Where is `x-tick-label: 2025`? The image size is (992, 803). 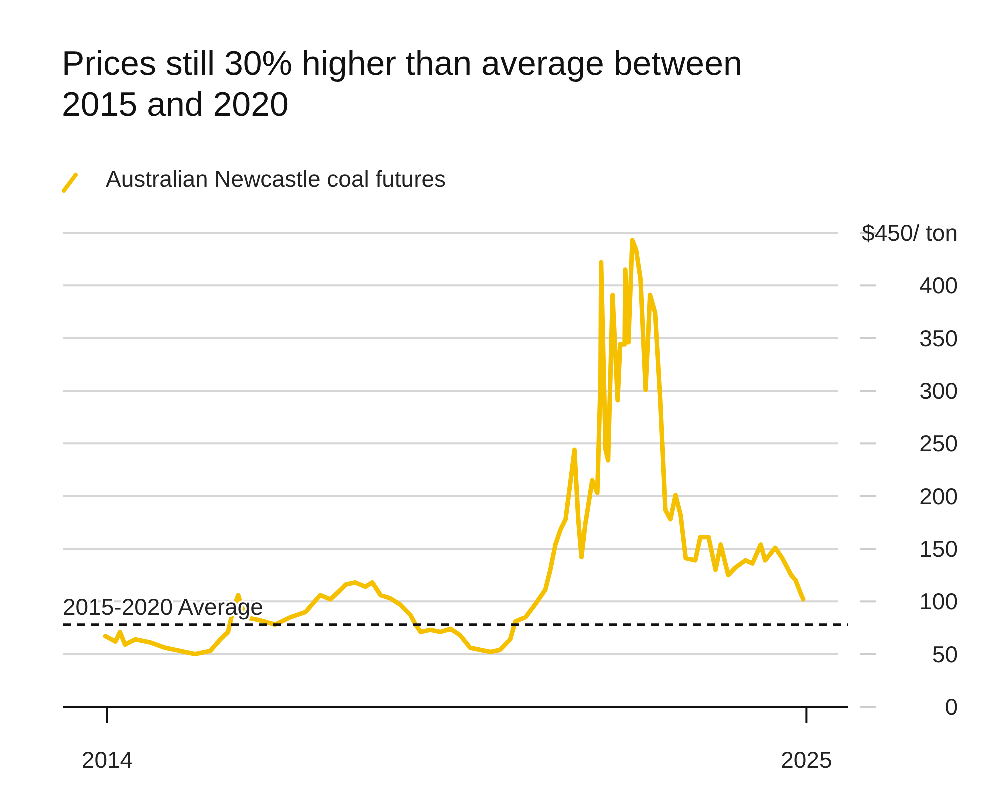 x-tick-label: 2025 is located at coordinates (806, 760).